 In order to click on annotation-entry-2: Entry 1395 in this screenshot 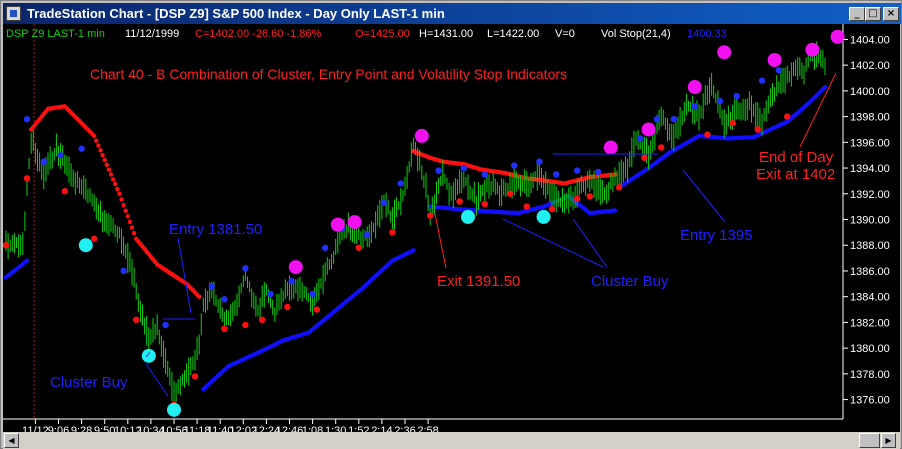, I will do `click(716, 235)`.